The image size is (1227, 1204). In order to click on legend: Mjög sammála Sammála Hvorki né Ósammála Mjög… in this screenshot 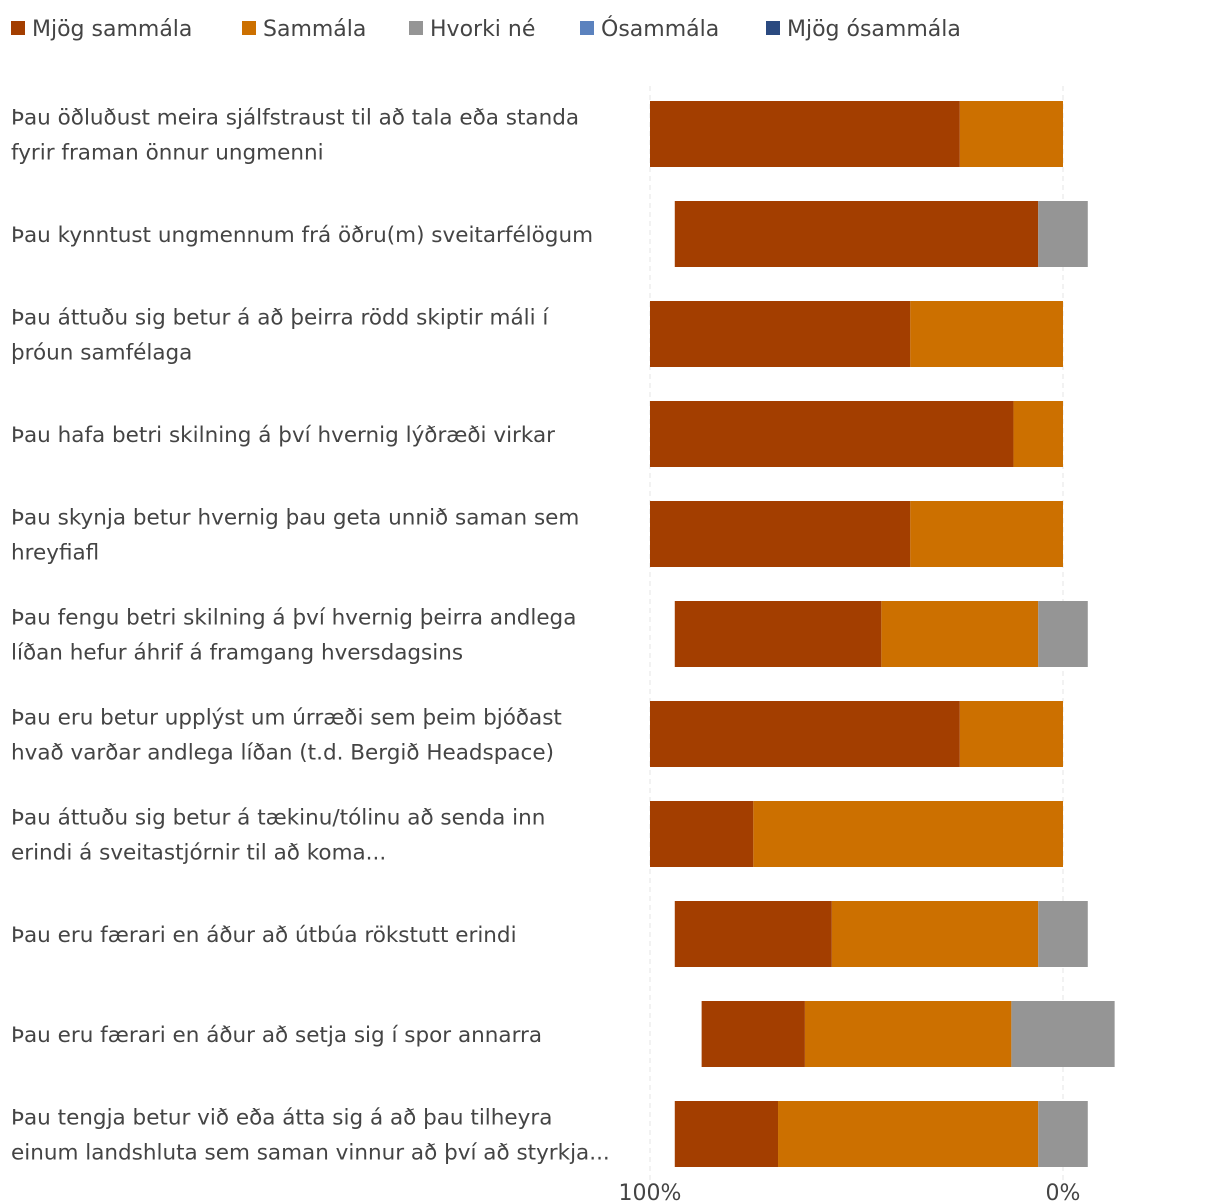, I will do `click(486, 29)`.